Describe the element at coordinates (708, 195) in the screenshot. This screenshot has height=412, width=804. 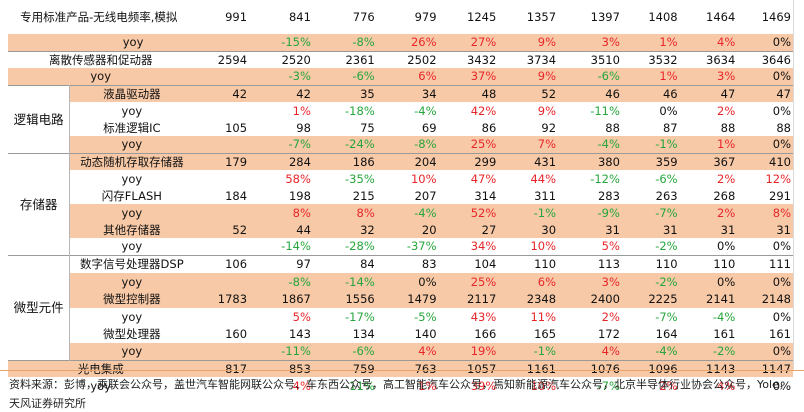
I see `value-cell: 268` at that location.